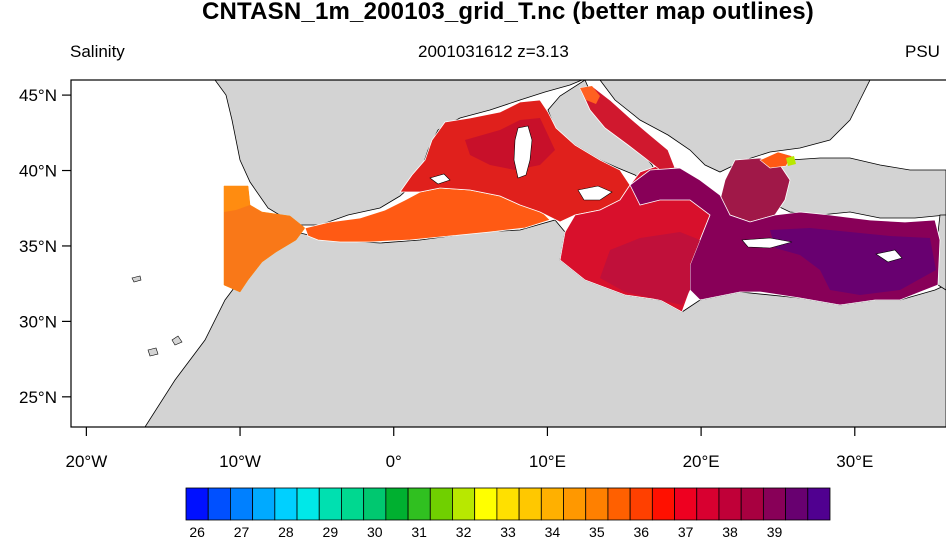  I want to click on colorbar-label: 38, so click(730, 532).